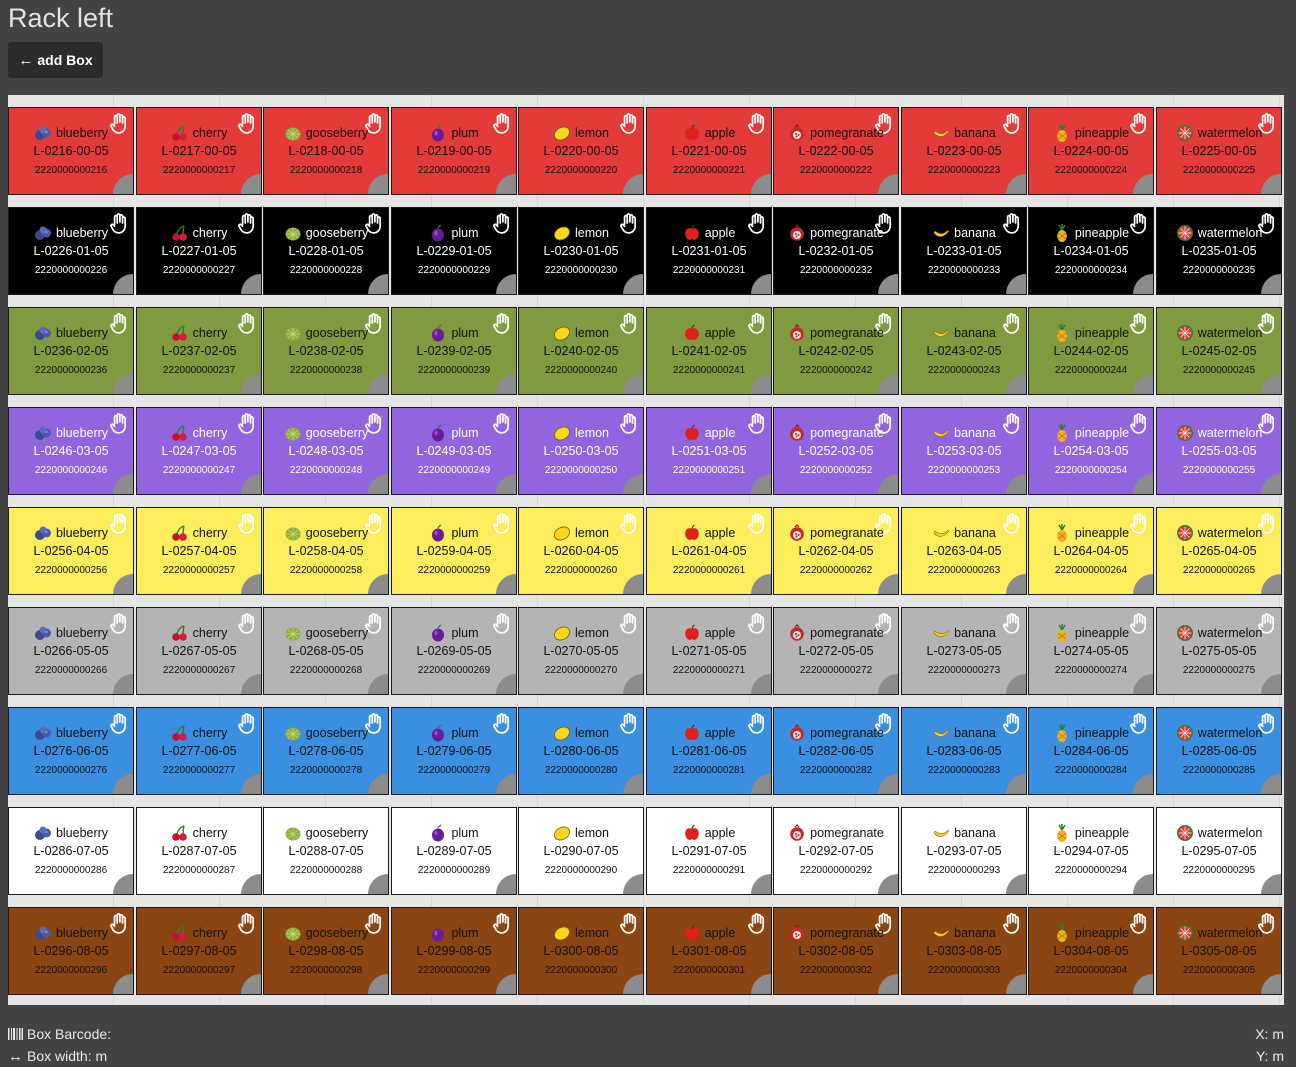  I want to click on box-tile: blueberry L-0276-06-05 2220000000276, so click(71, 751).